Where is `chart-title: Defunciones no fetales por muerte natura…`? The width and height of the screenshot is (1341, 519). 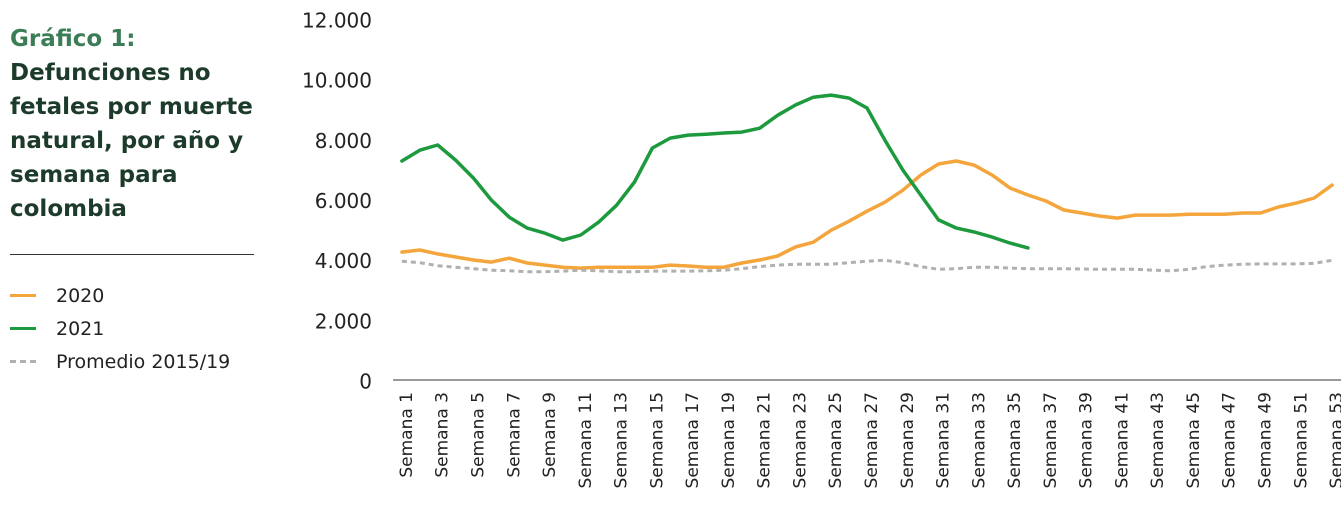 chart-title: Defunciones no fetales por muerte natura… is located at coordinates (131, 141).